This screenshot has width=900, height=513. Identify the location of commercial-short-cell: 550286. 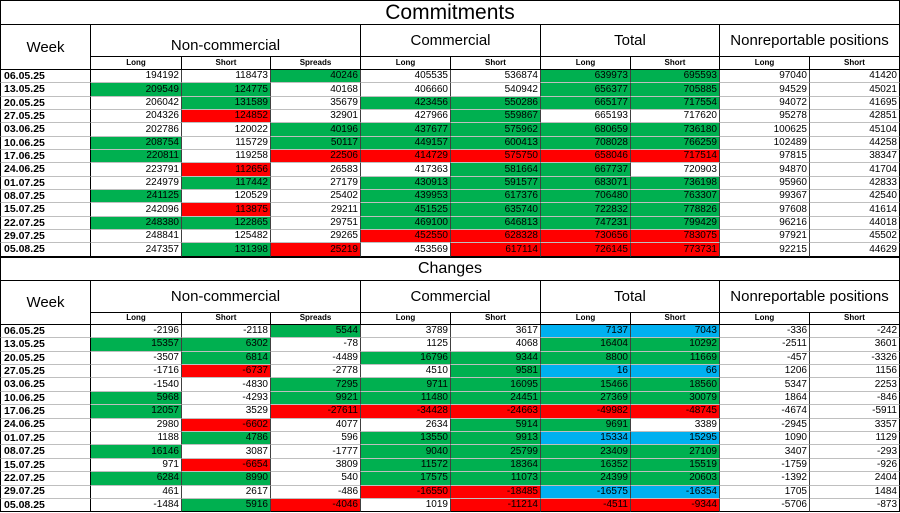
(496, 103).